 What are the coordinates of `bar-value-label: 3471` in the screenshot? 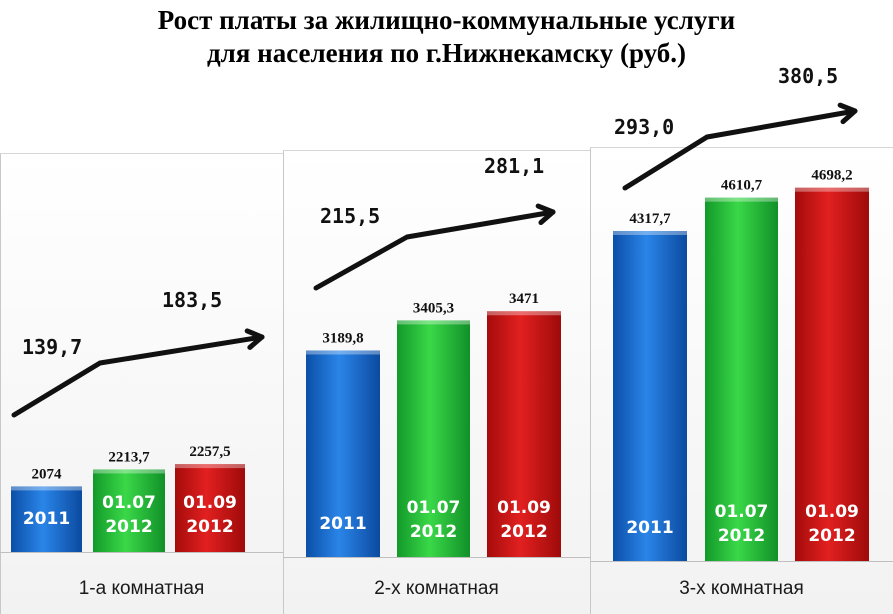 It's located at (524, 299).